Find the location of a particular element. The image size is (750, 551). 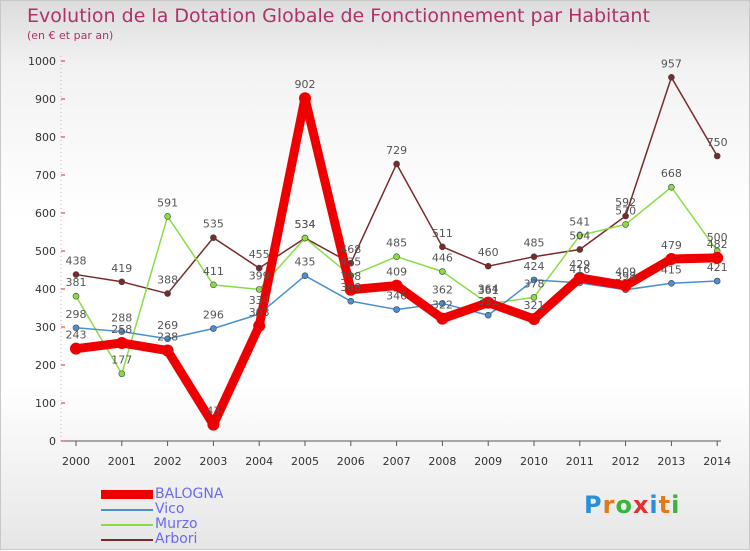

data-label-murzo: 177 is located at coordinates (121, 360).